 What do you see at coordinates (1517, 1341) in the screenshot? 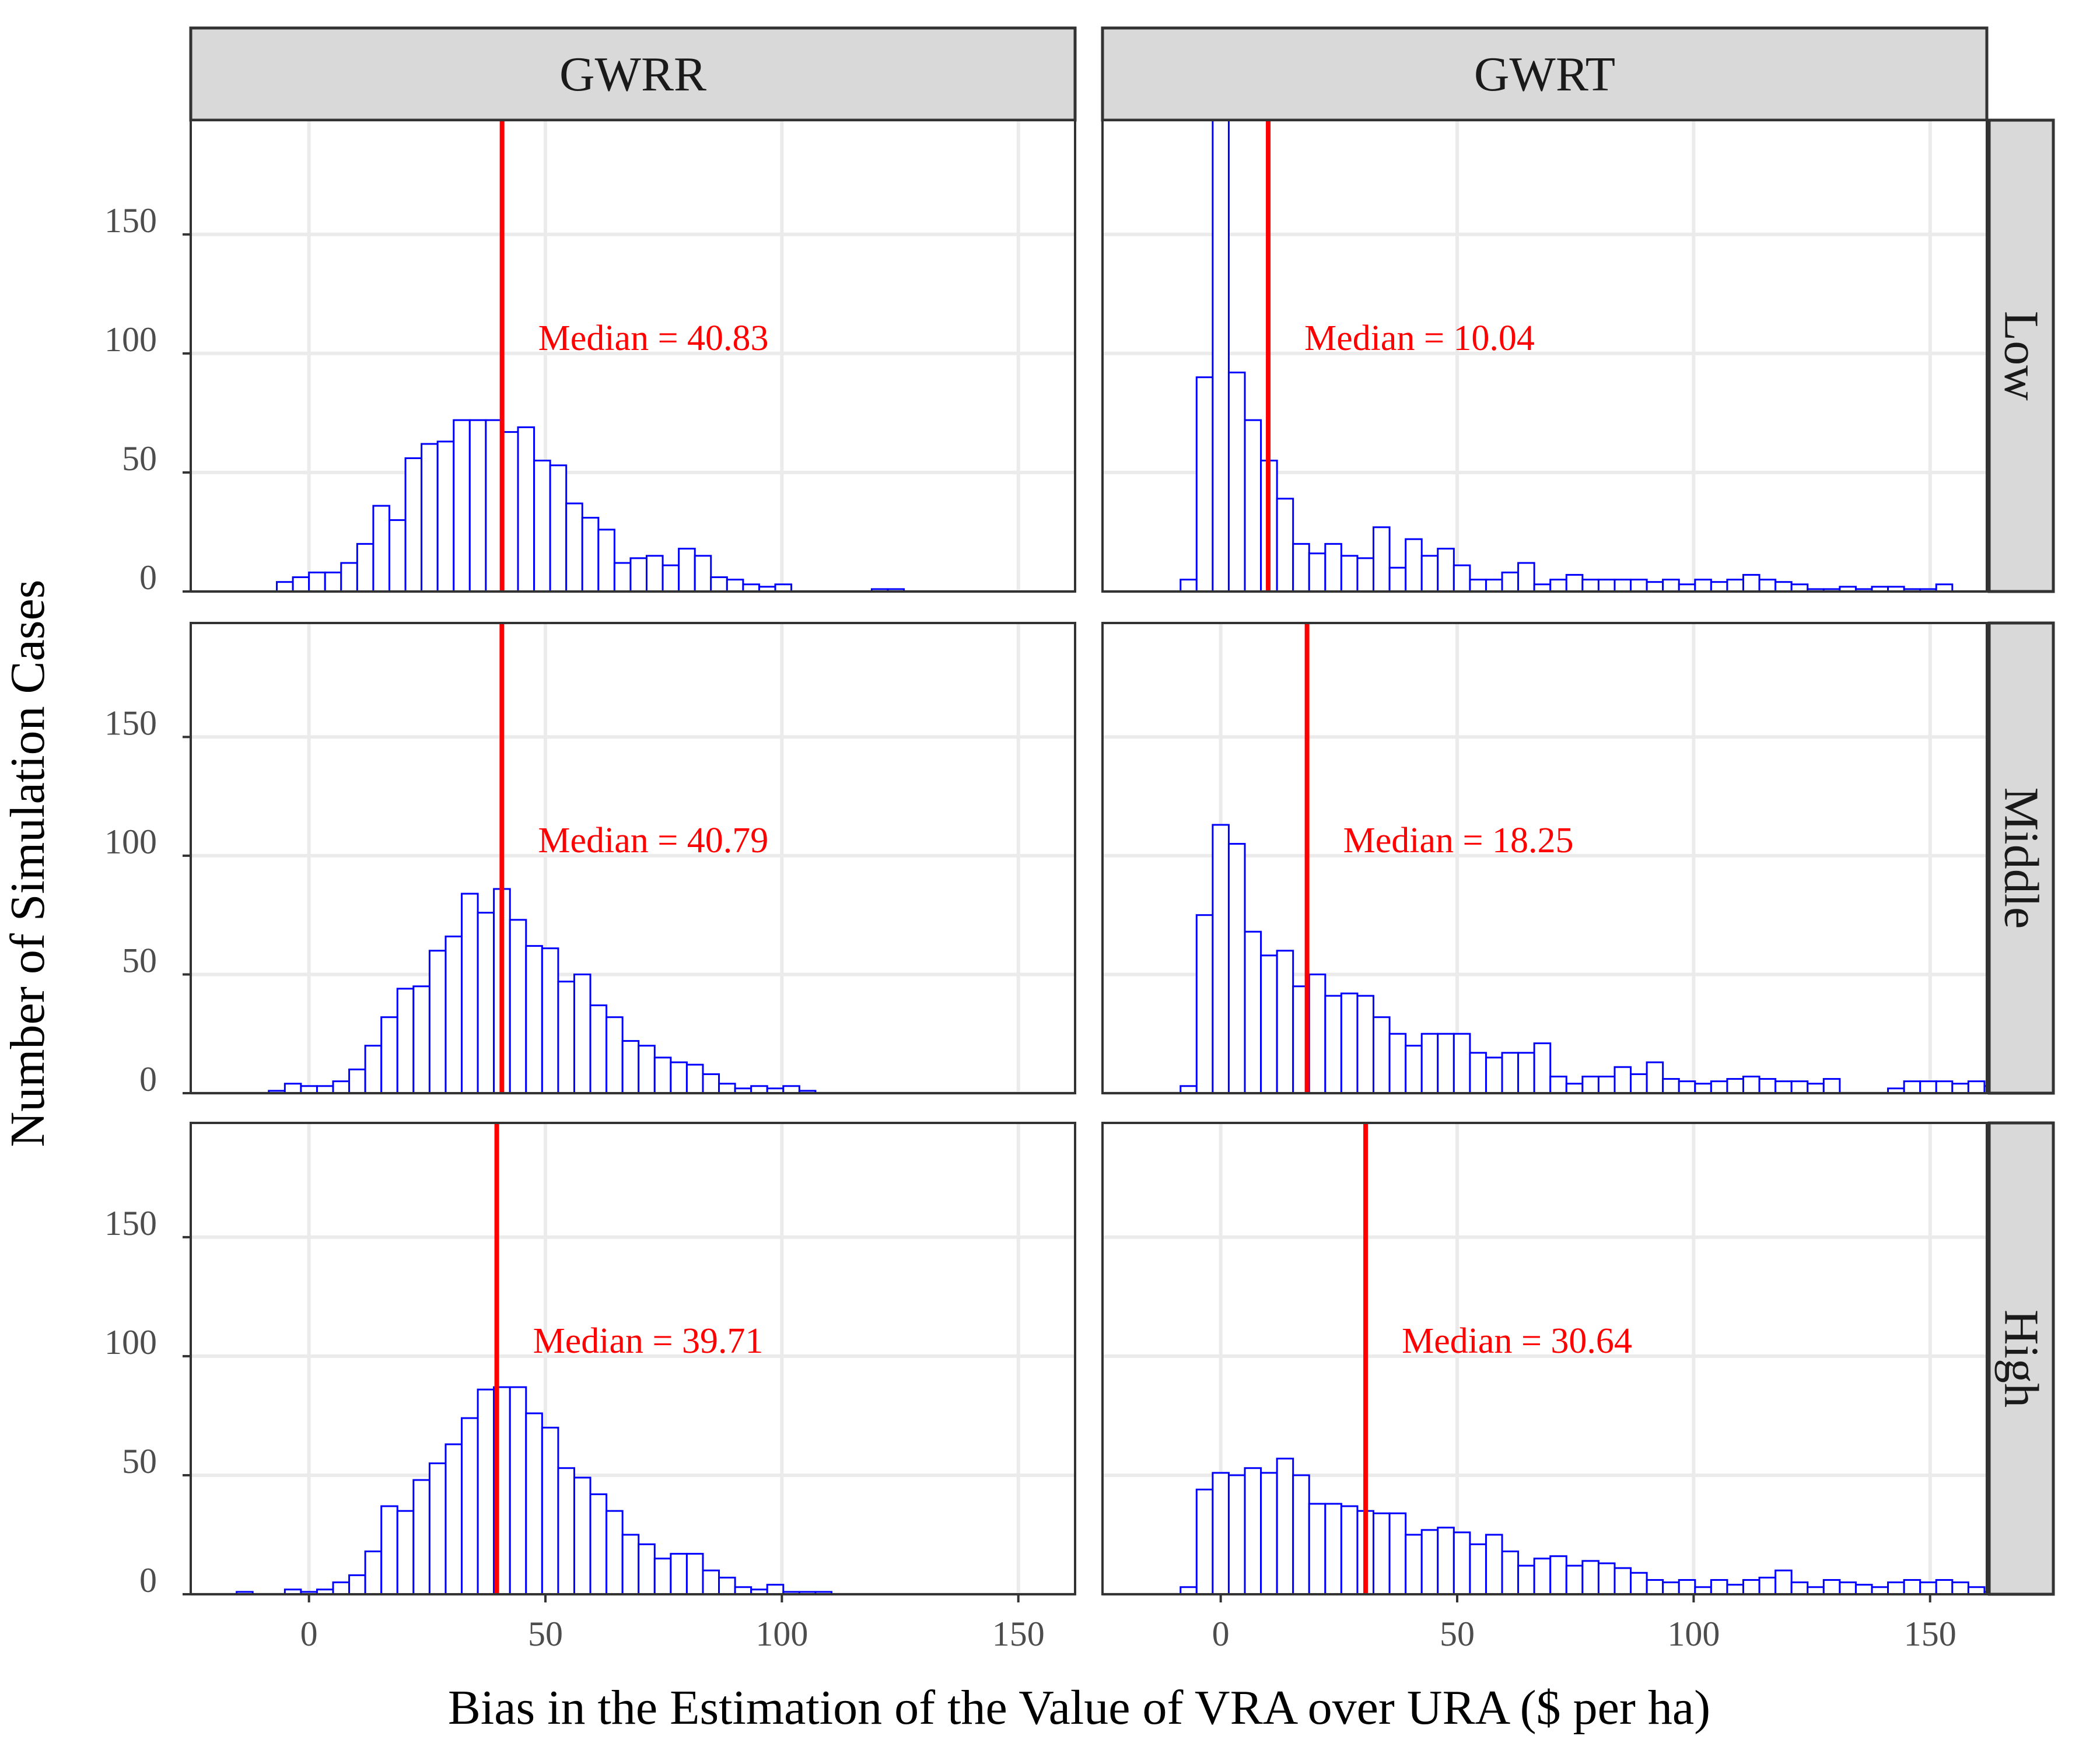
I see `median-label: Median = 30.64` at bounding box center [1517, 1341].